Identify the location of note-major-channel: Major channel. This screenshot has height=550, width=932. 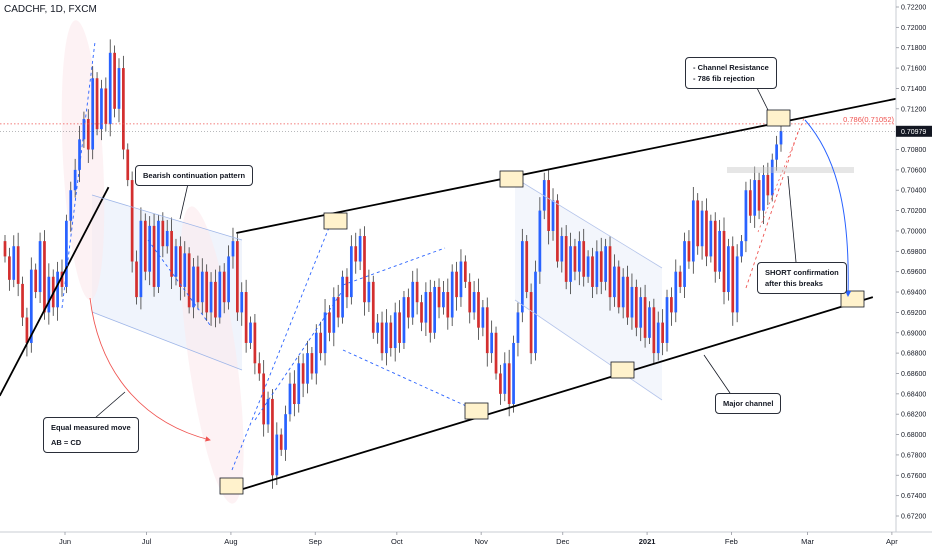
(748, 403).